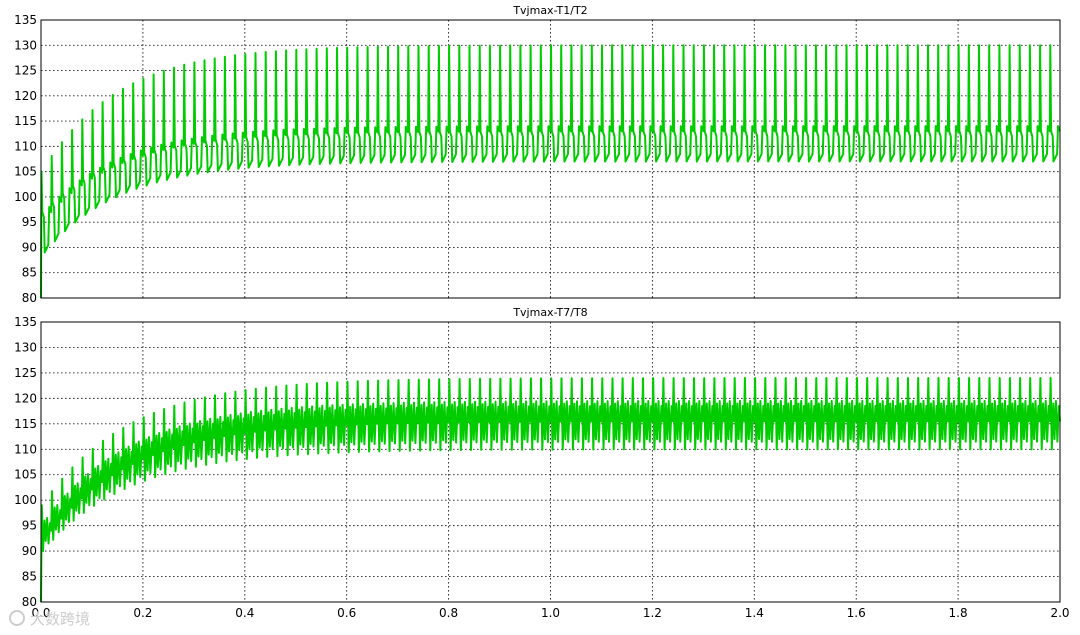 The height and width of the screenshot is (635, 1080). Describe the element at coordinates (549, 312) in the screenshot. I see `panel-title: Tvjmax-T7/T8` at that location.